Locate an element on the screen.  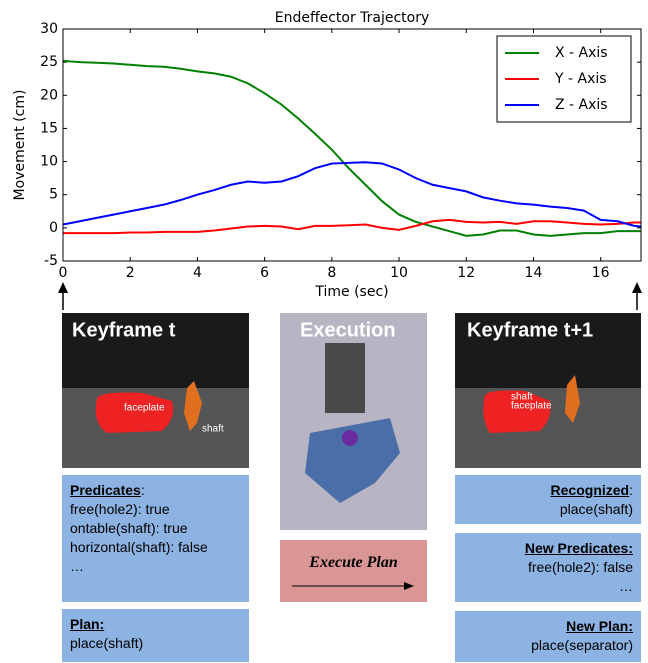
image-title: Keyframe t is located at coordinates (124, 330).